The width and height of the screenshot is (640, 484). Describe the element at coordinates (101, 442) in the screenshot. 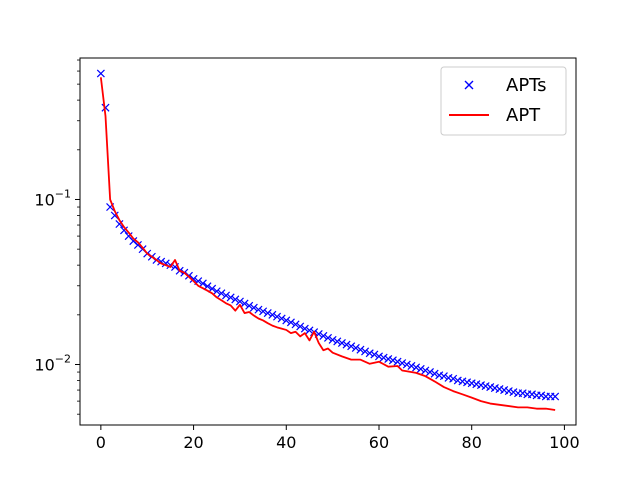

I see `x-tick-label: 0` at that location.